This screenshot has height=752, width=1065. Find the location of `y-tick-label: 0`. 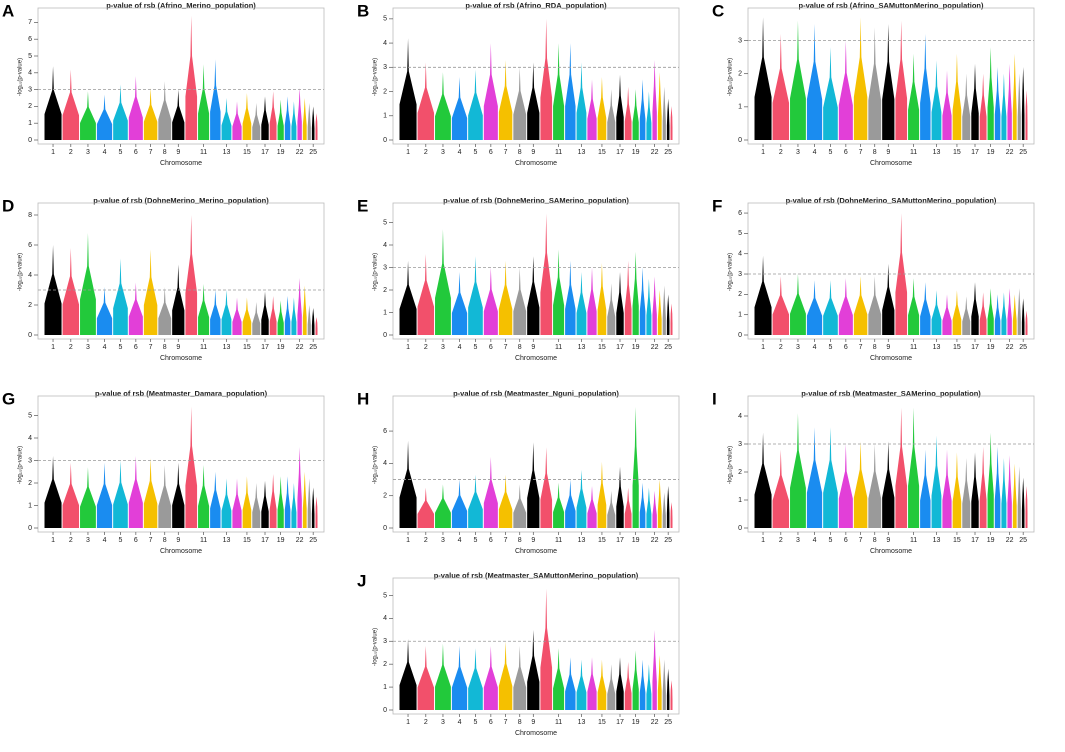

y-tick-label: 0 is located at coordinates (385, 710).